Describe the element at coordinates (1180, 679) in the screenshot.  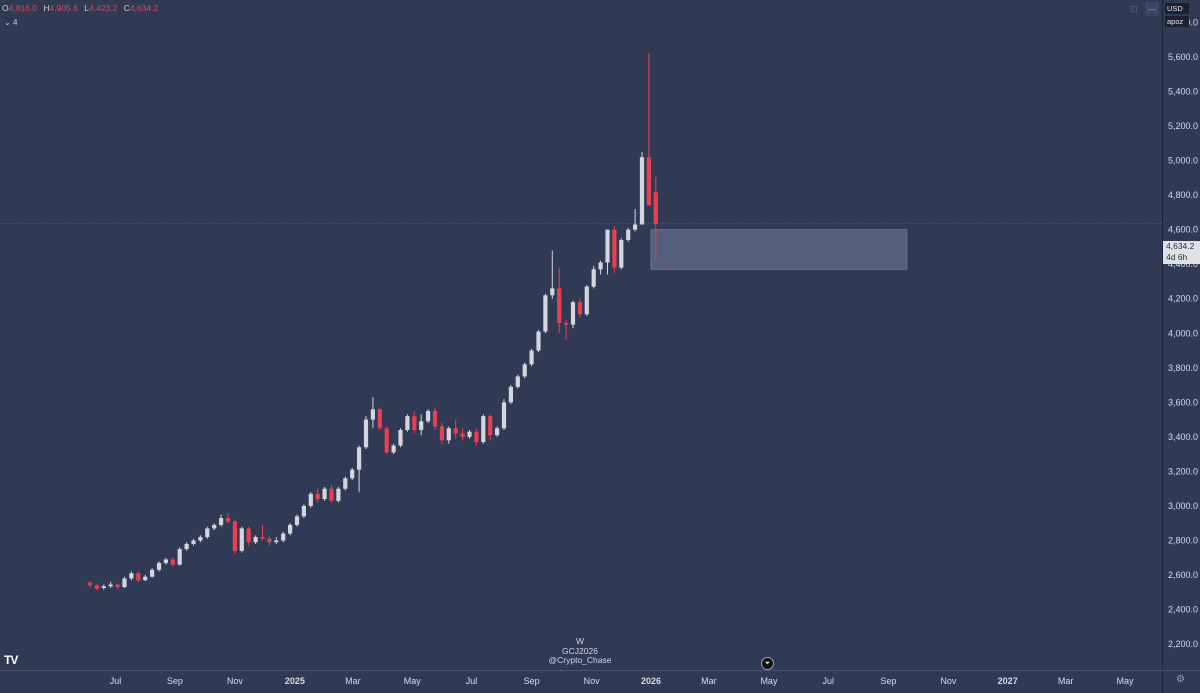
I see `gear-icon: ⚙` at that location.